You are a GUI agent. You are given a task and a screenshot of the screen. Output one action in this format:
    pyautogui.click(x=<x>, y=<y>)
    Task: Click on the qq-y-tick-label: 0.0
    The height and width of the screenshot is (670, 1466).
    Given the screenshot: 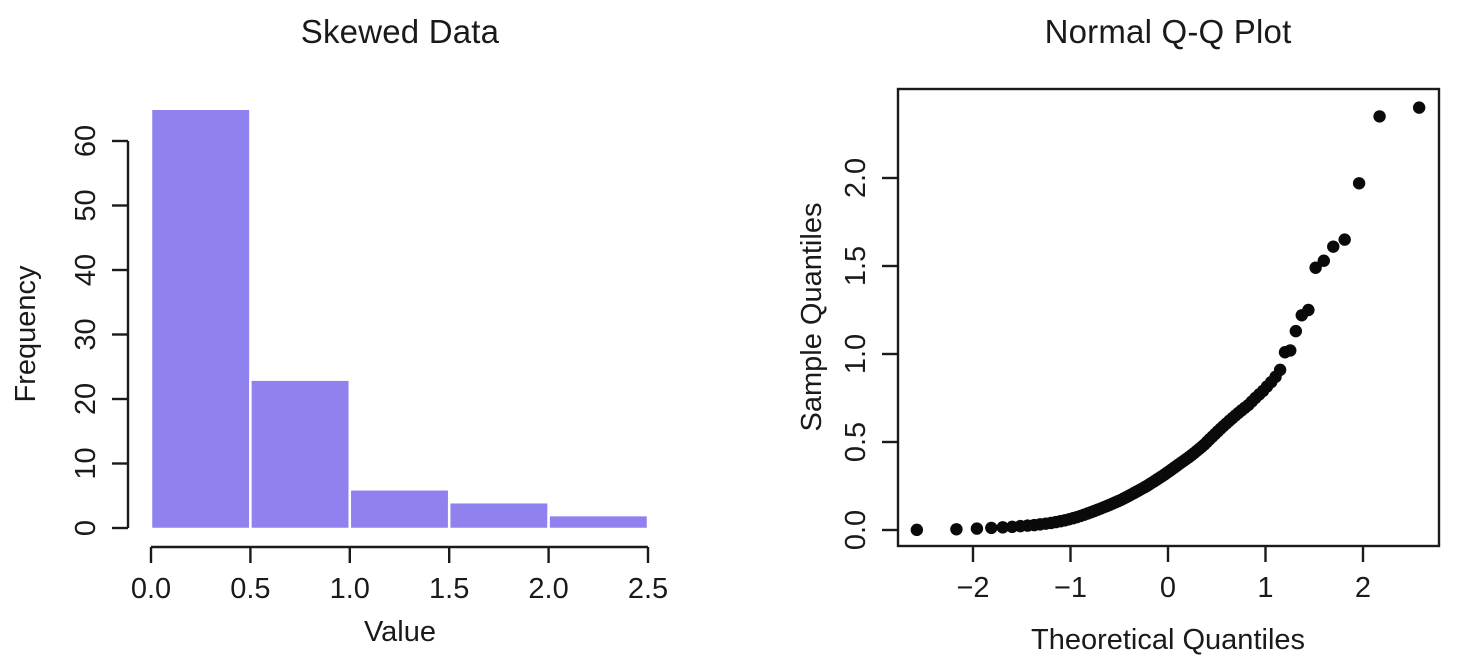 What is the action you would take?
    pyautogui.click(x=856, y=530)
    